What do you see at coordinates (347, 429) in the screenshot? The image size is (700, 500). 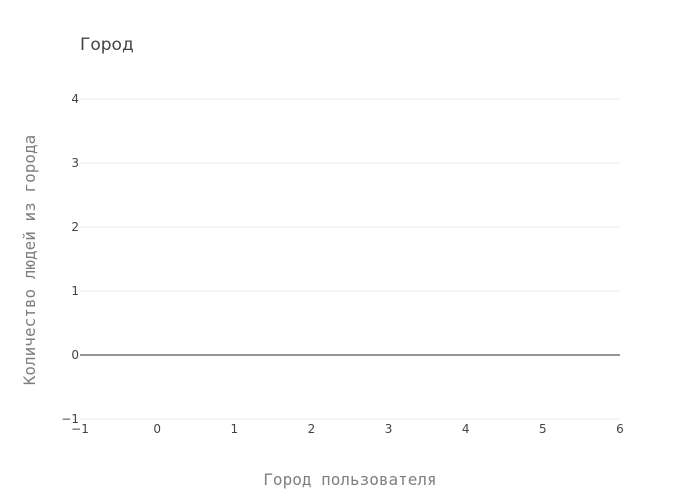 I see `x-tick-labels: −1 0 1 2 3 4 5 6` at bounding box center [347, 429].